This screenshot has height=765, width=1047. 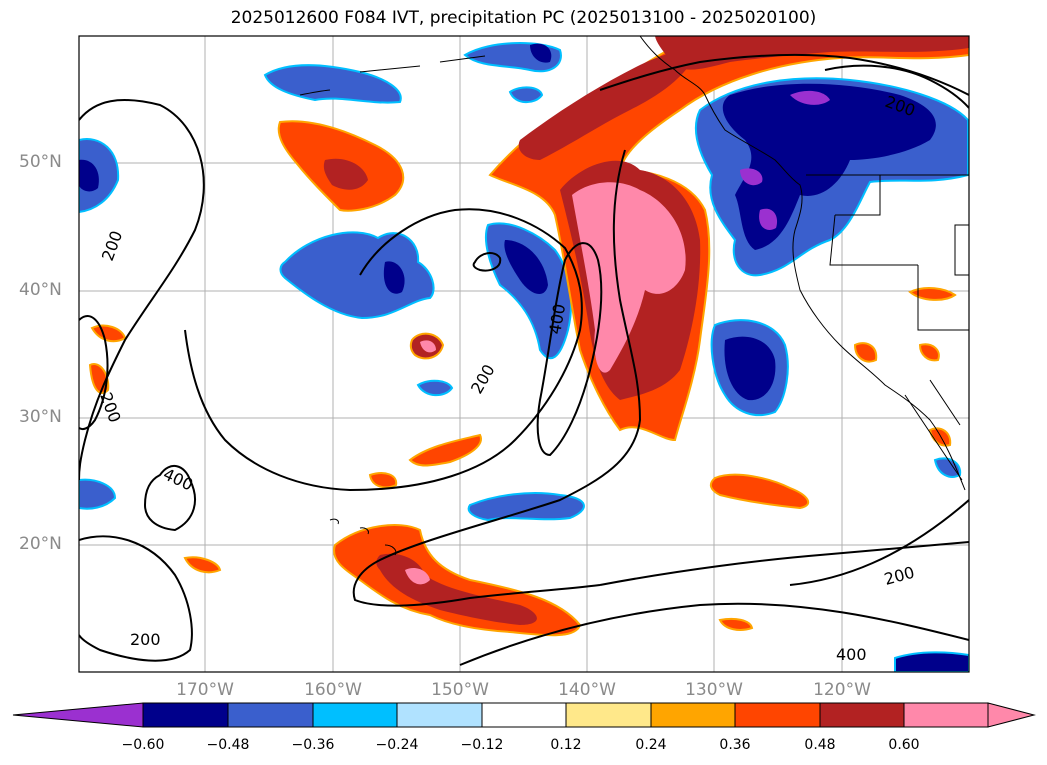 What do you see at coordinates (629, 277) in the screenshot?
I see `pos-patch-ar-pink` at bounding box center [629, 277].